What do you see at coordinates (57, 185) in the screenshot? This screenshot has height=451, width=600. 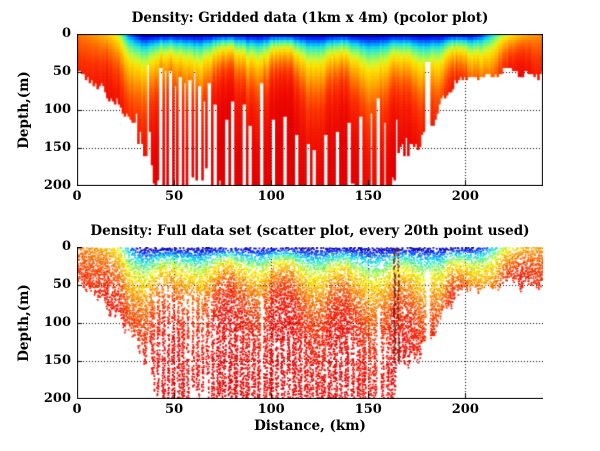 I see `pcolor-y-tick-label: 200` at bounding box center [57, 185].